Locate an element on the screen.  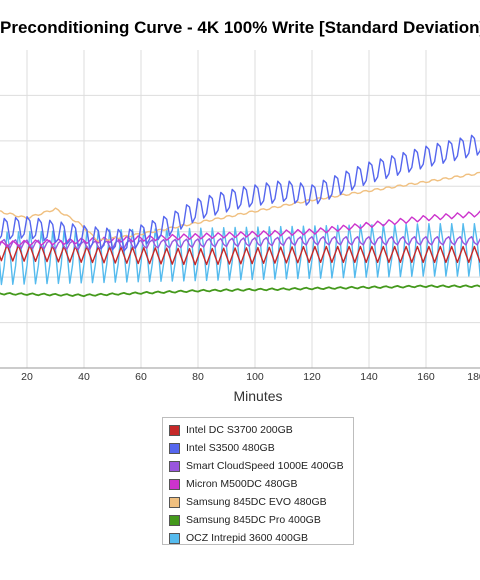
legend-item: Intel DC S3700 200GB is located at coordinates (231, 430).